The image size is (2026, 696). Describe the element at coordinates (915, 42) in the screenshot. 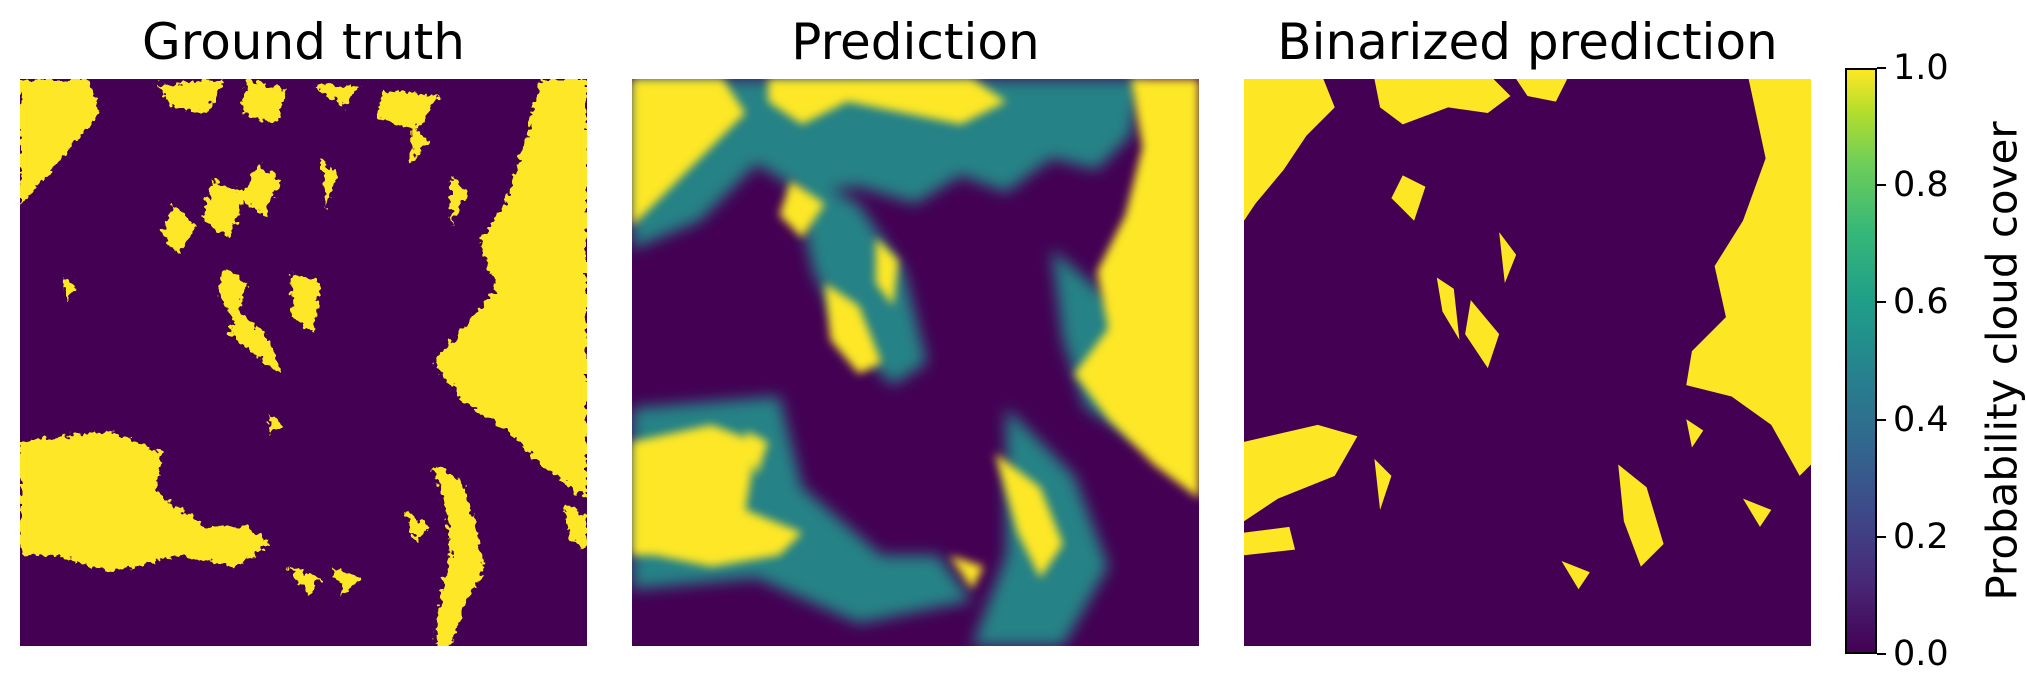

I see `panel-title-prediction: Prediction` at that location.